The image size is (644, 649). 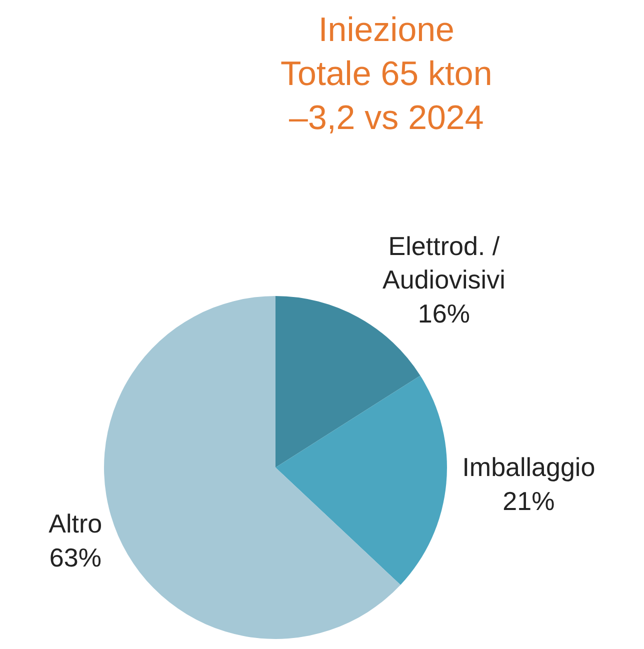 What do you see at coordinates (386, 74) in the screenshot?
I see `chart-title: Iniezione Totale 65 kton –3,2 vs 2024` at bounding box center [386, 74].